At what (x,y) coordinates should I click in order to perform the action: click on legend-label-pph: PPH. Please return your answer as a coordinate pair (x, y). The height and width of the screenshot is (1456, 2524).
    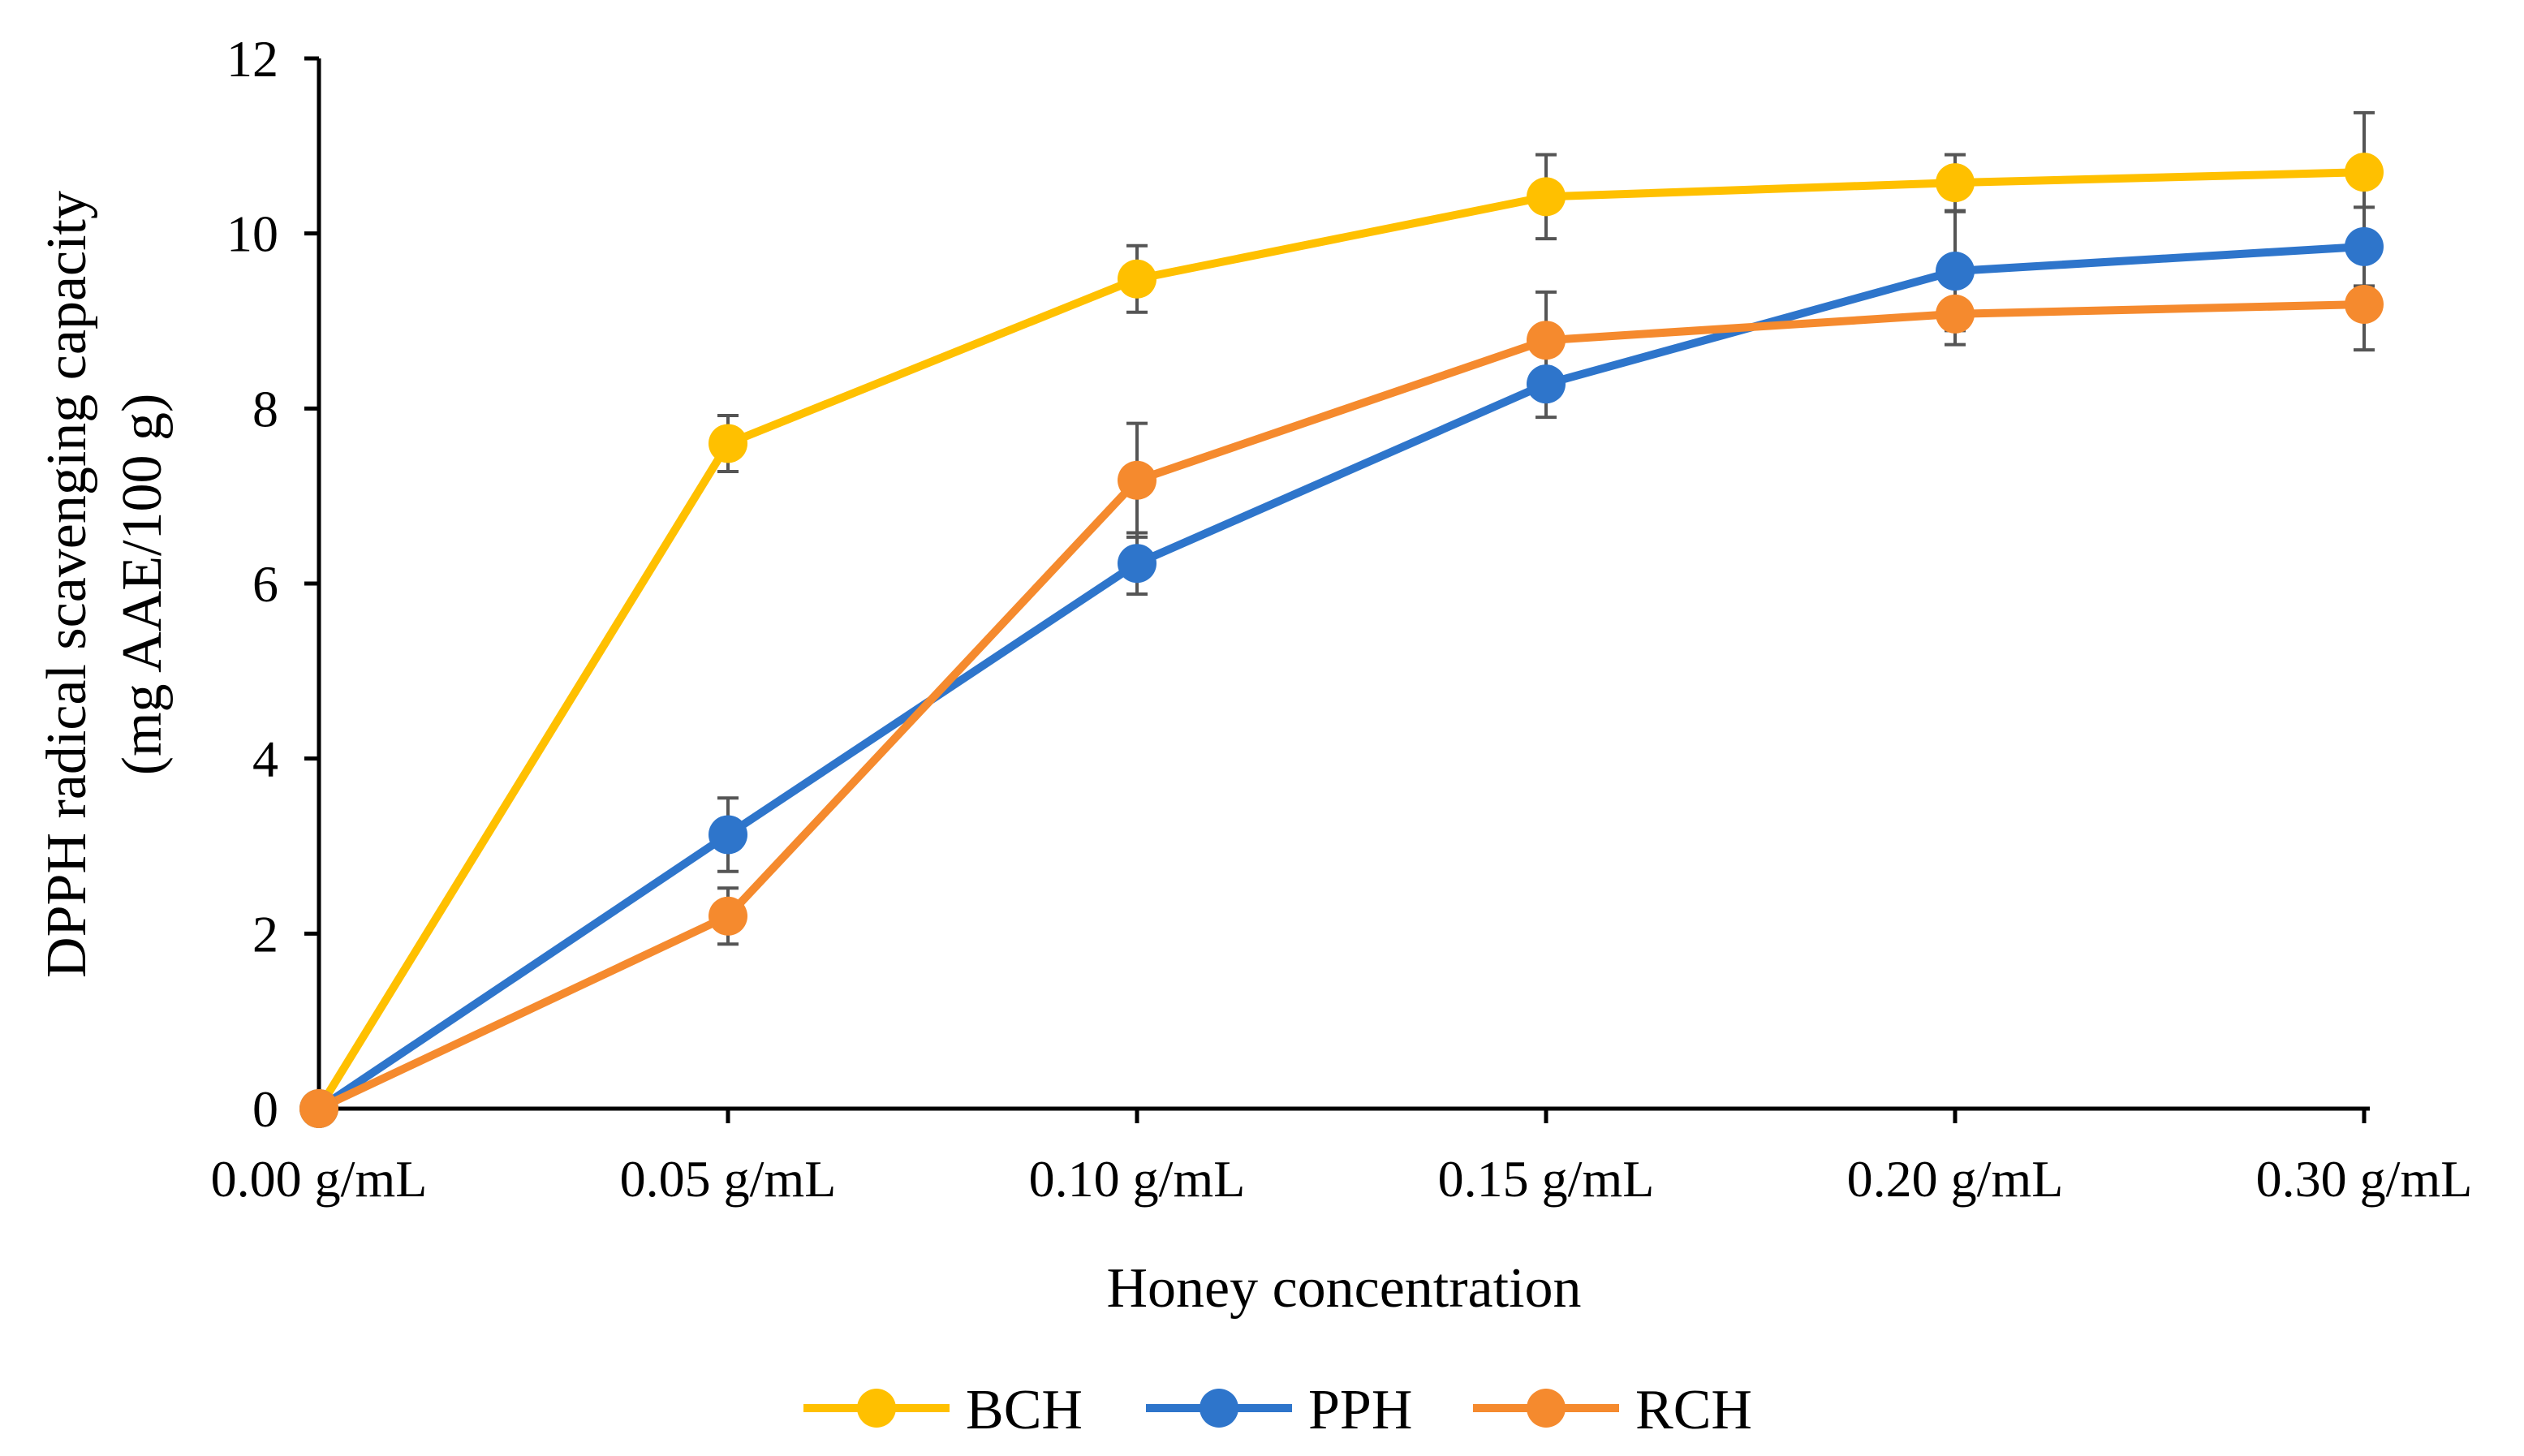
    Looking at the image, I should click on (1360, 1410).